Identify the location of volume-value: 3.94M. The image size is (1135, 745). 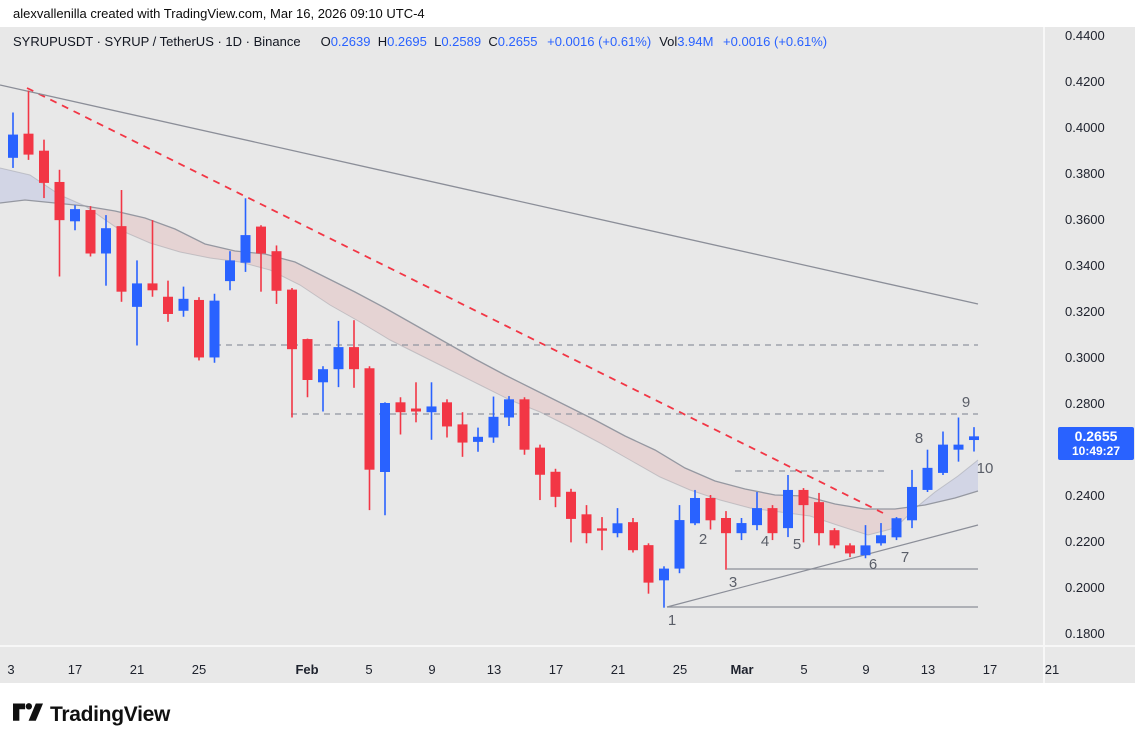
(695, 41).